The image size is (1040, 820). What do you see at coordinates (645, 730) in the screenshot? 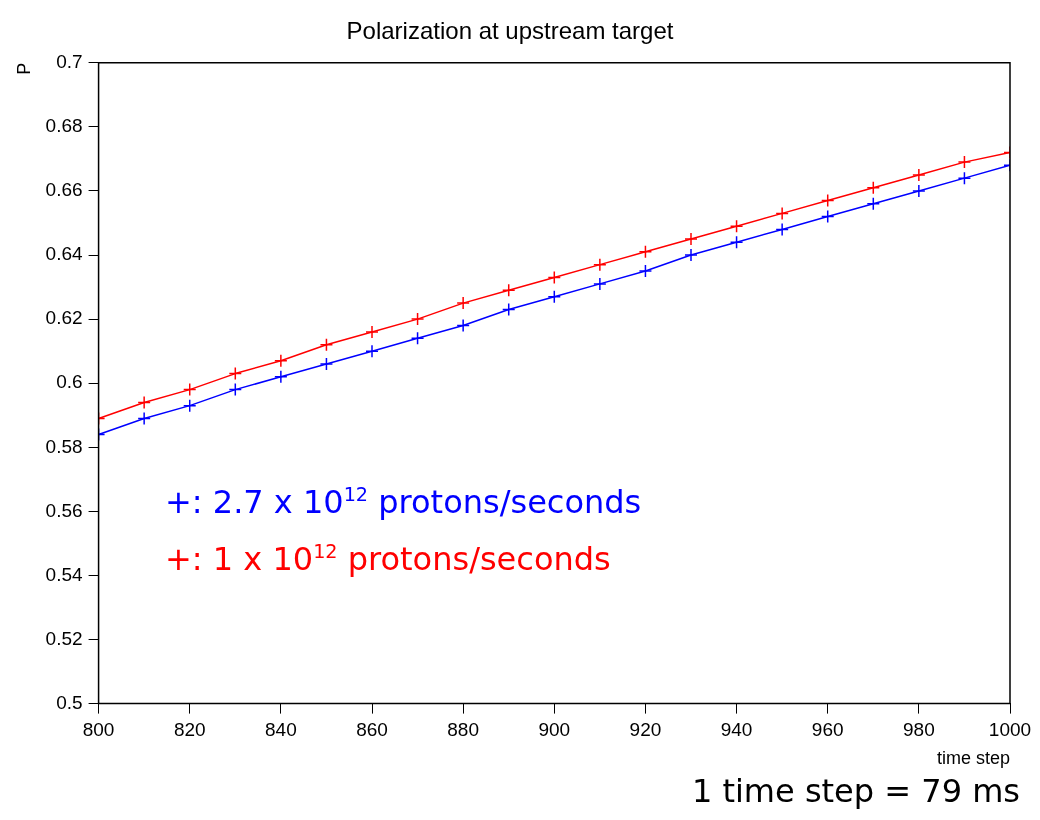
I see `x-tick-label: 920` at bounding box center [645, 730].